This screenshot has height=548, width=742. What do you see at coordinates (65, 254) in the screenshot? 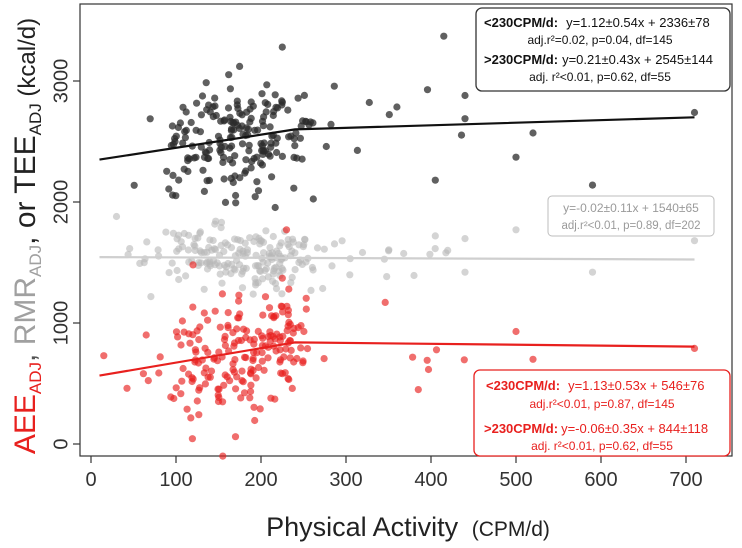
I see `y-axis-ticks: 0 1000 2000 3000` at bounding box center [65, 254].